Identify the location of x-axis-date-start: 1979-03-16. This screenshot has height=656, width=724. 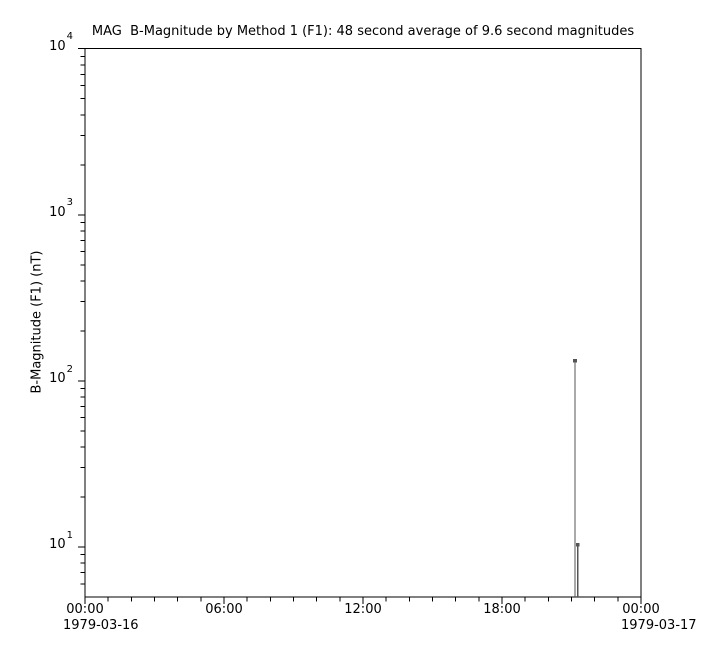
(101, 625).